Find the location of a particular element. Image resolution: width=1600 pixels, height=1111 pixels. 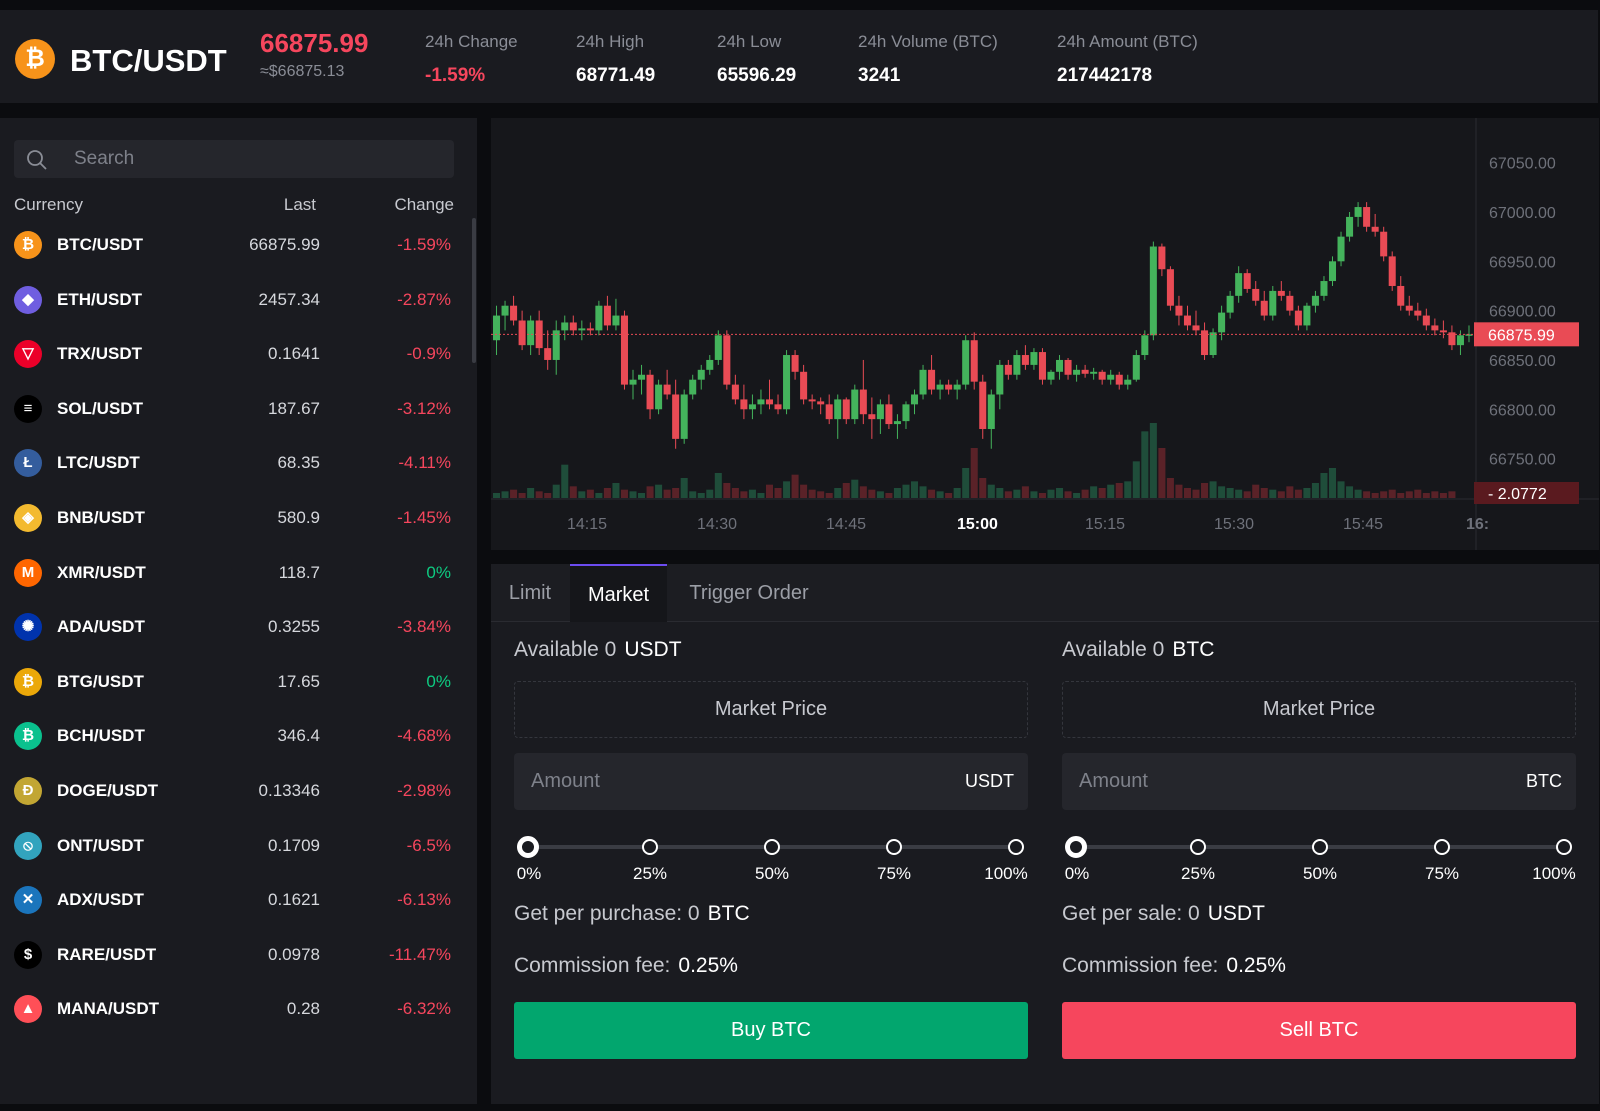

search-box is located at coordinates (234, 159).